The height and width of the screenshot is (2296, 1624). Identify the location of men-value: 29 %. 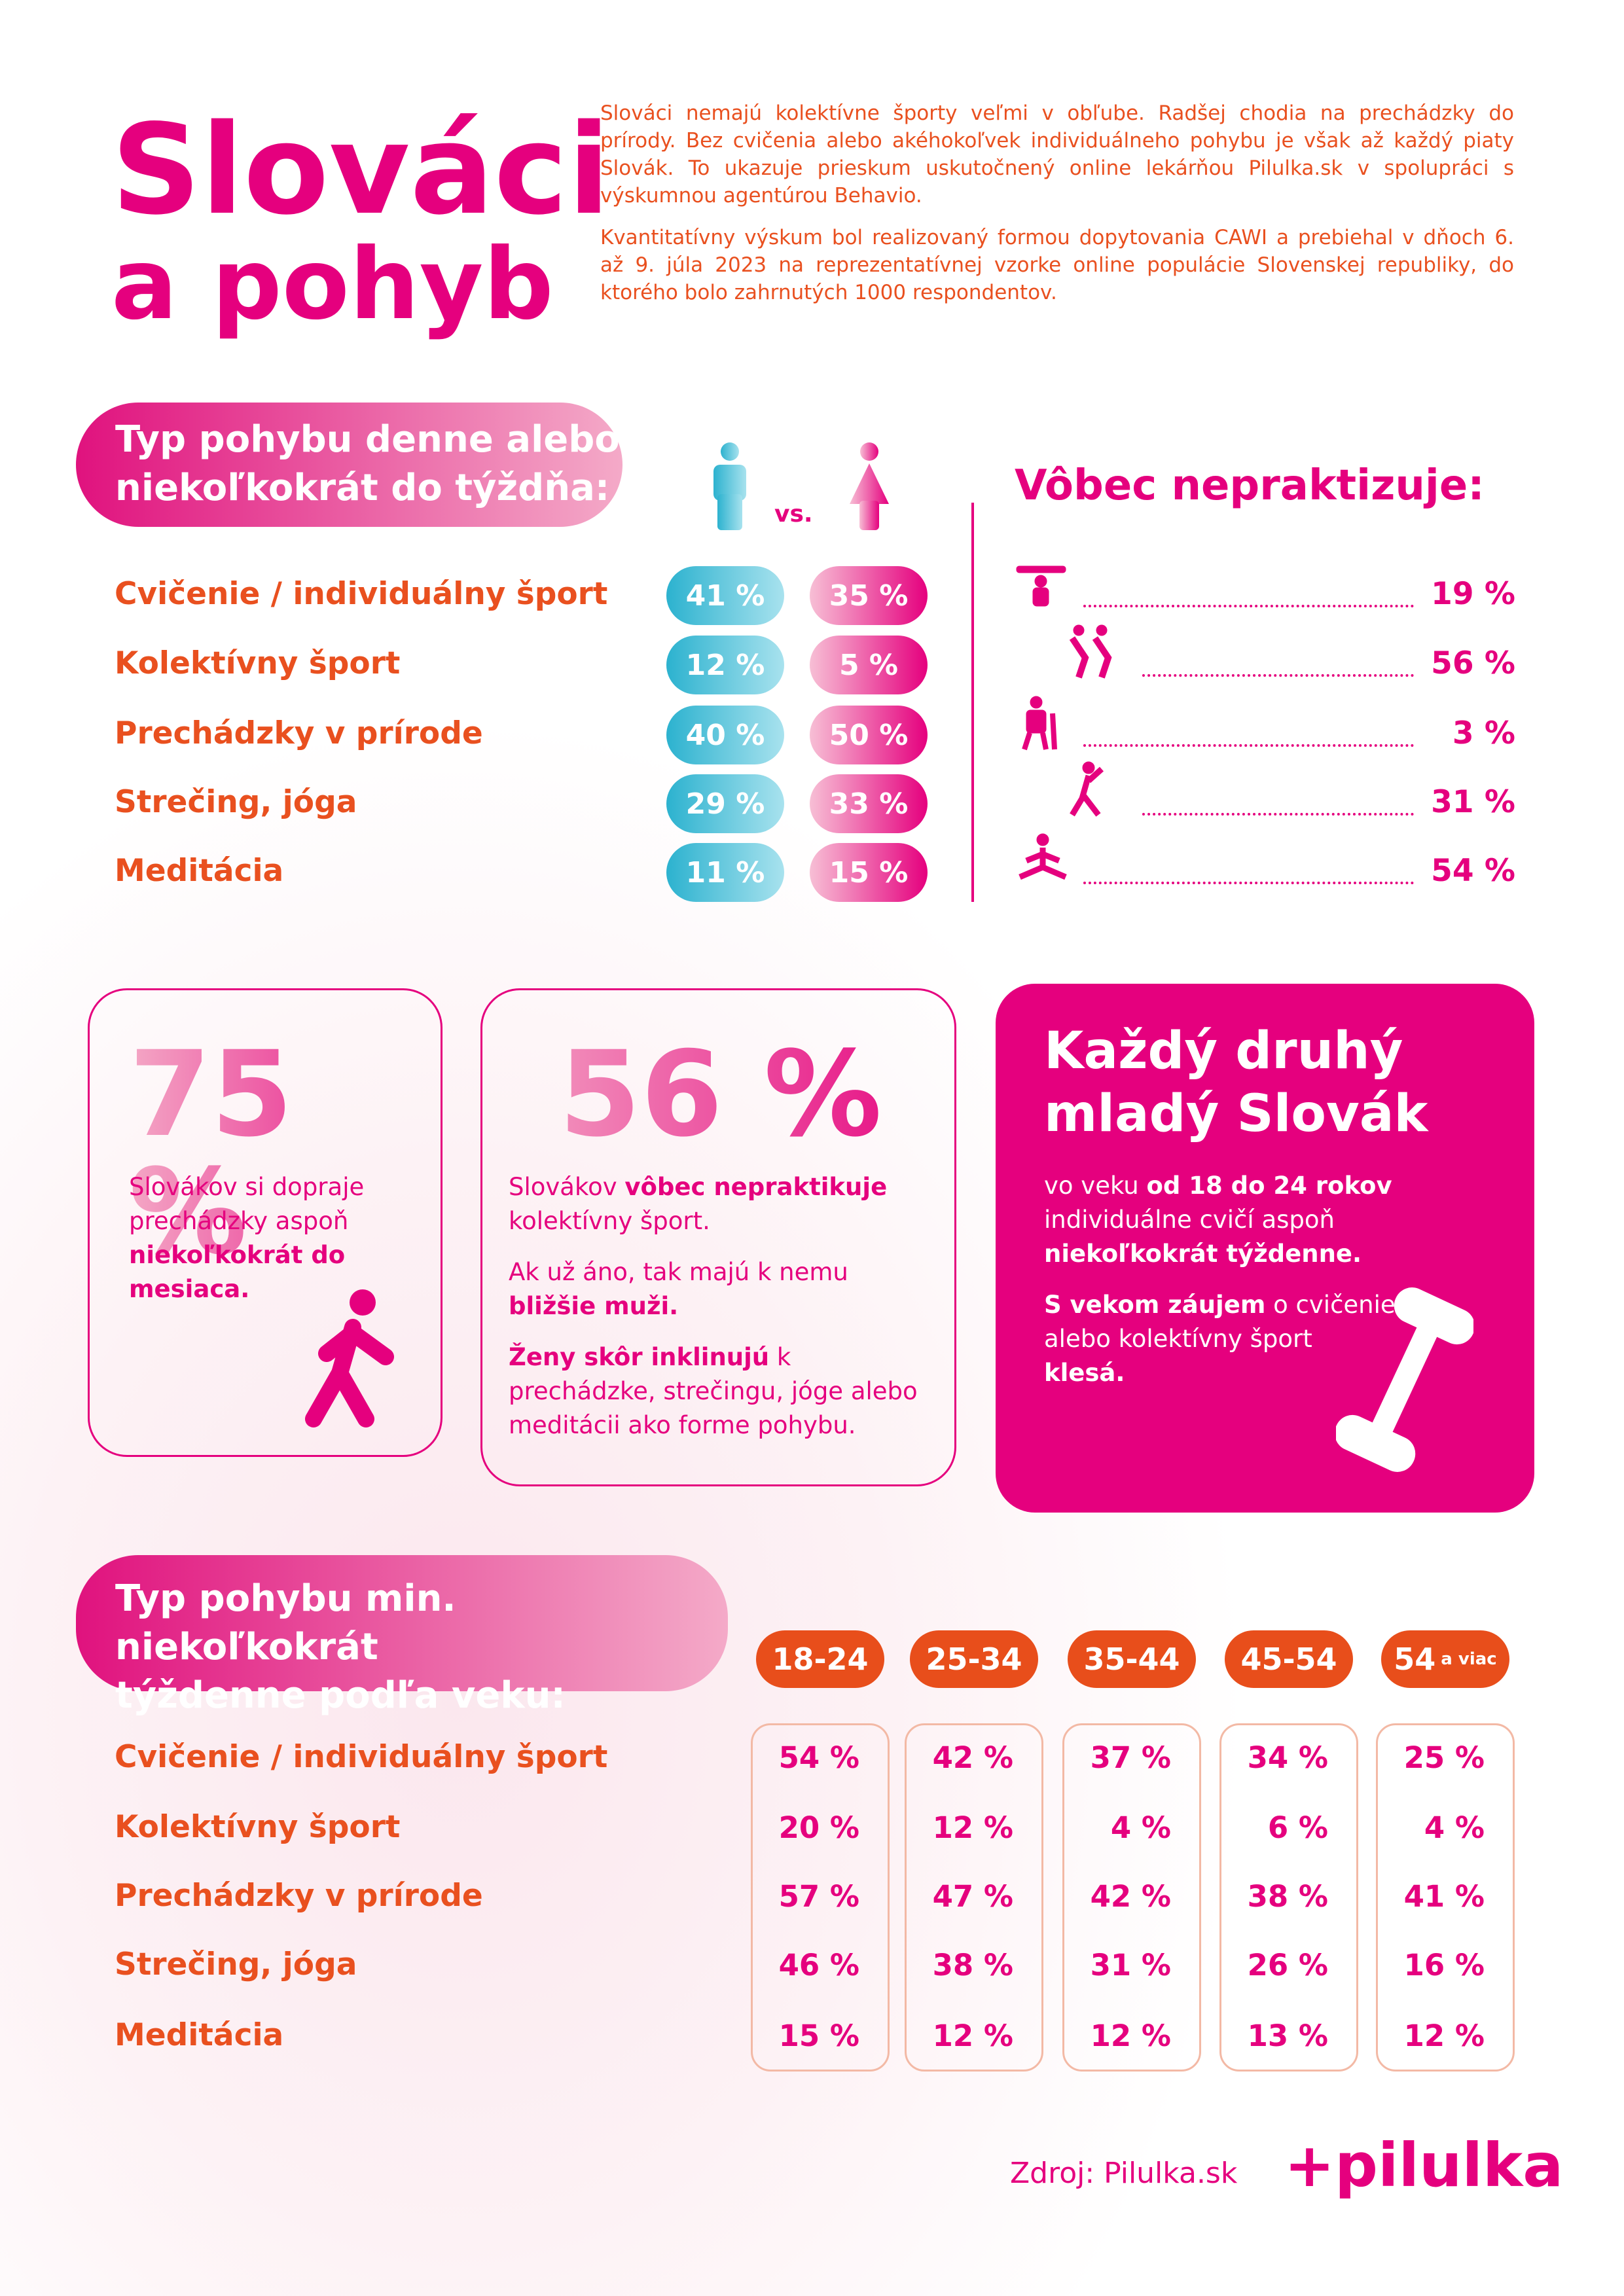
(725, 803).